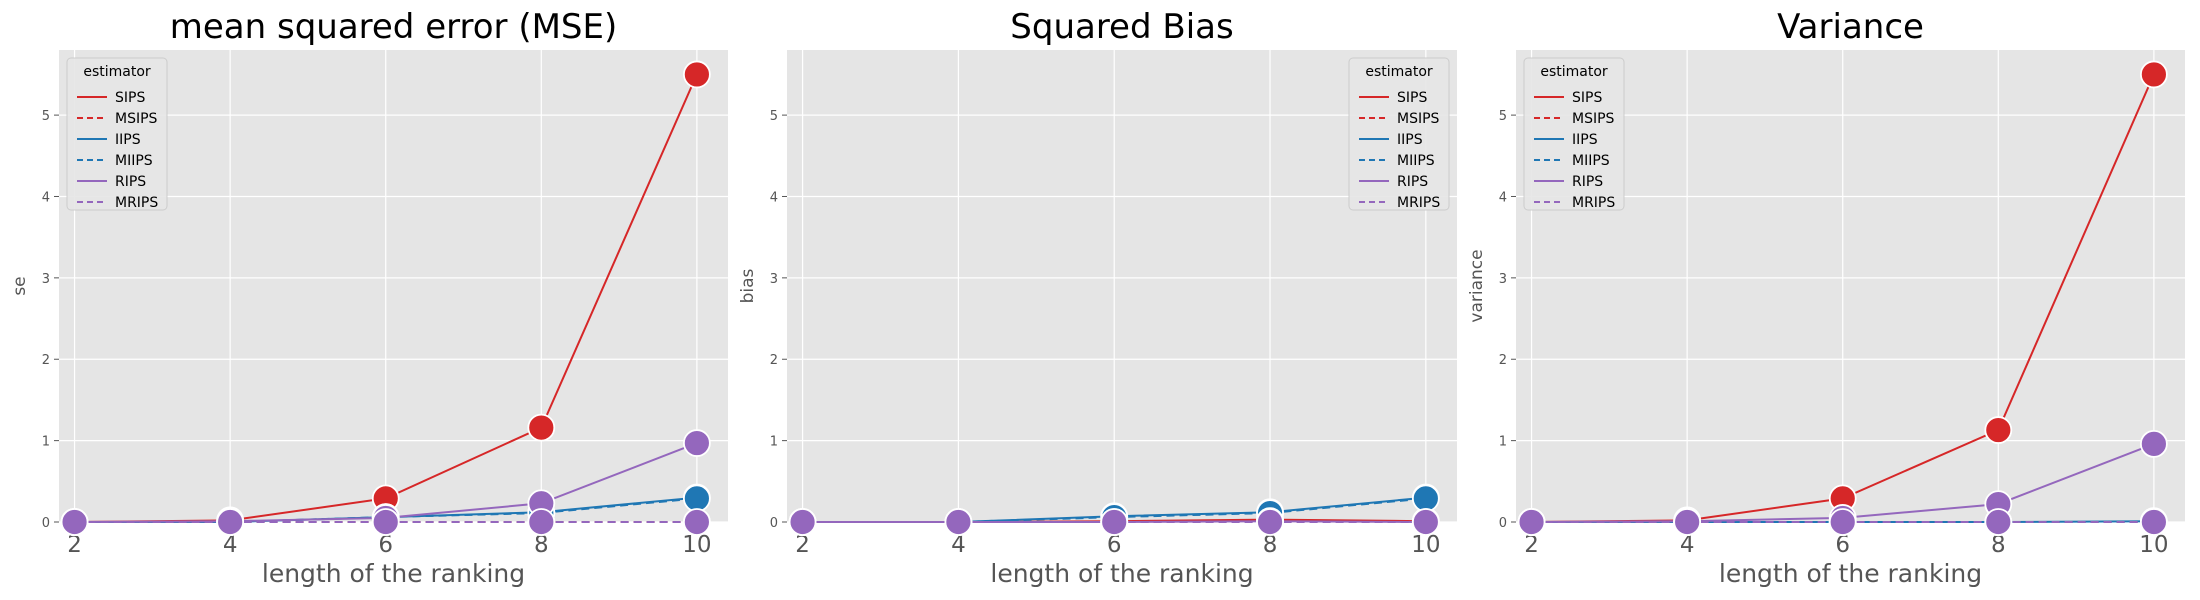 Image resolution: width=2200 pixels, height=600 pixels. I want to click on series-group, so click(1114, 509).